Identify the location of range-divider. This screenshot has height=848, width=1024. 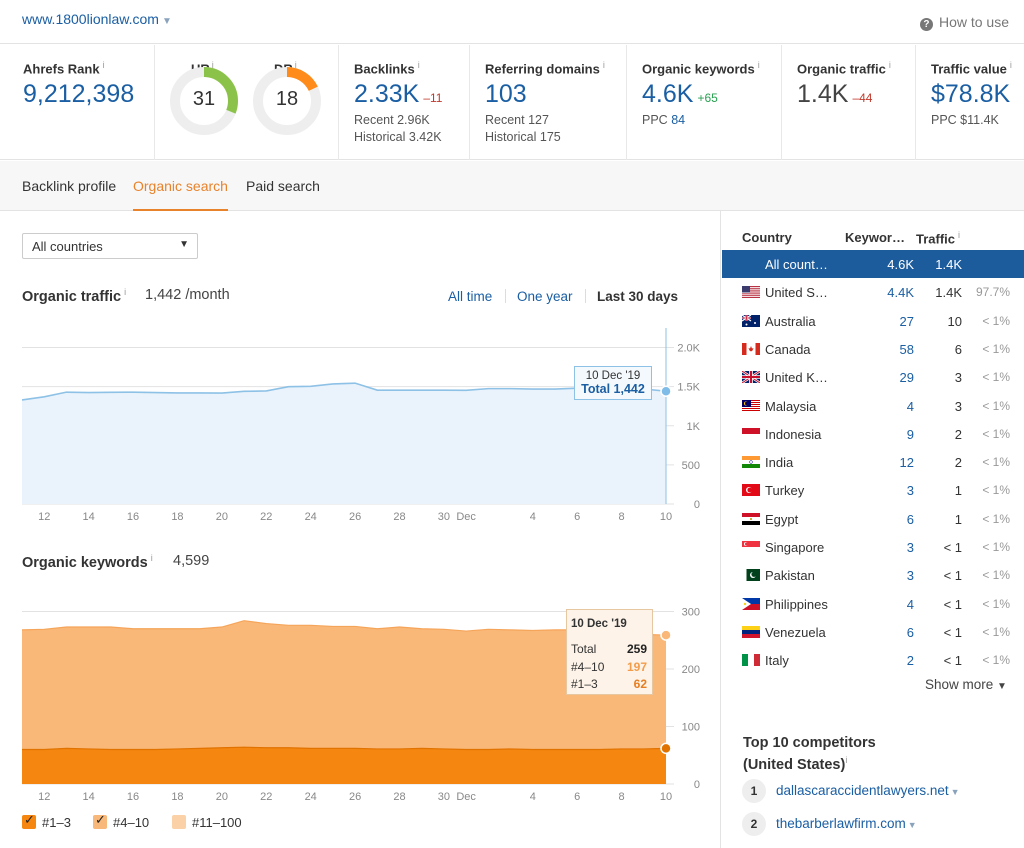
(585, 296).